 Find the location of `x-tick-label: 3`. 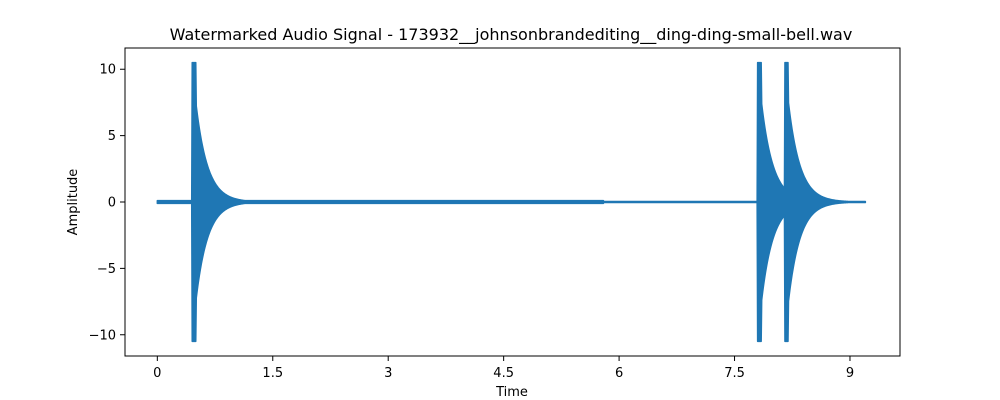

x-tick-label: 3 is located at coordinates (388, 373).